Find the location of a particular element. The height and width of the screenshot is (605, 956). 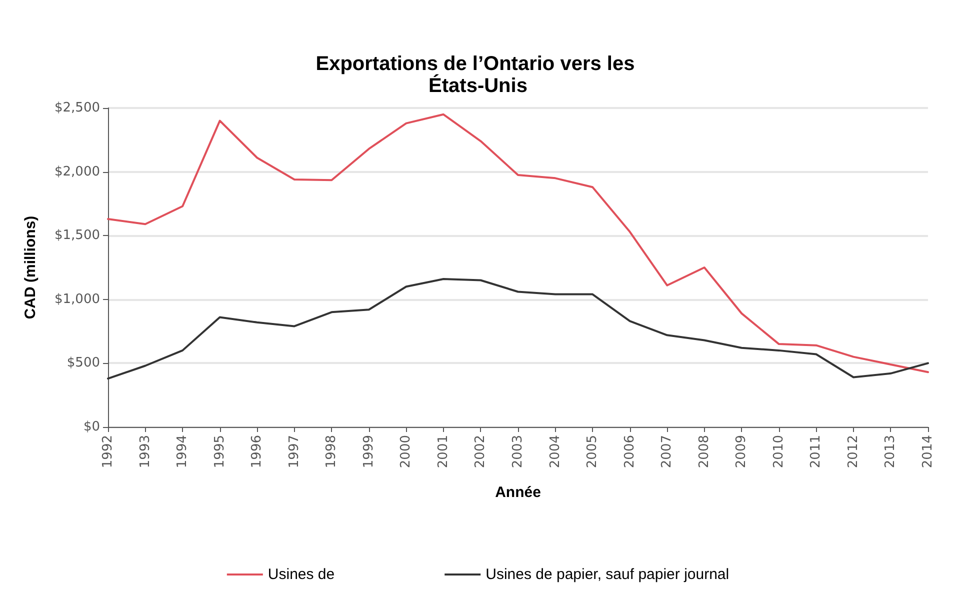

legend-label: Usines de is located at coordinates (301, 574).